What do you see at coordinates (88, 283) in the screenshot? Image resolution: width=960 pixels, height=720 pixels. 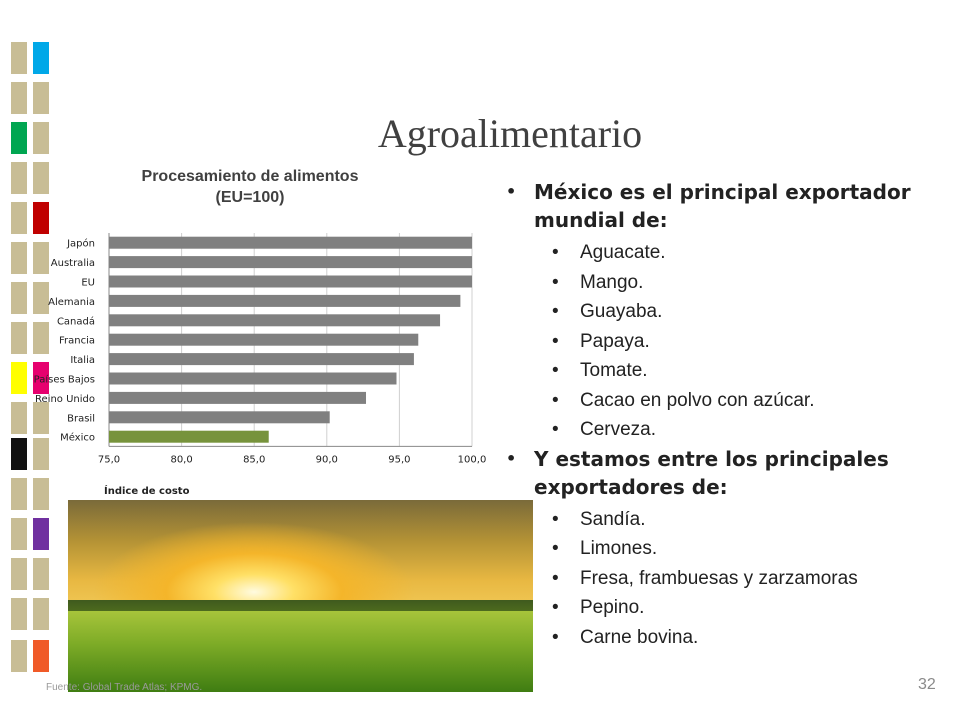 I see `category-label: EU` at bounding box center [88, 283].